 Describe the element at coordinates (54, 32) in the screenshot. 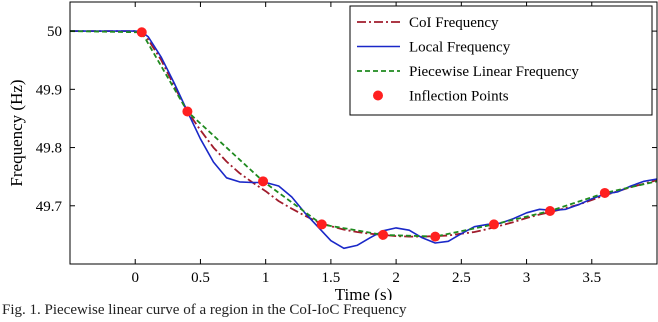

I see `y-tick-label: 50` at that location.